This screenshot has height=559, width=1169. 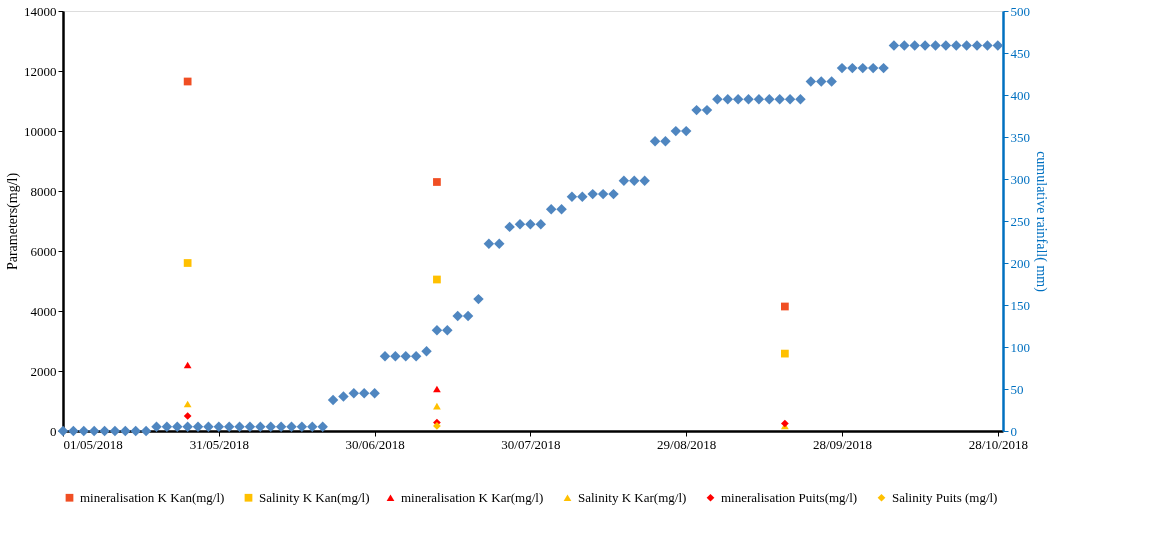 I want to click on y-tick-label: 14000, so click(x=40, y=11).